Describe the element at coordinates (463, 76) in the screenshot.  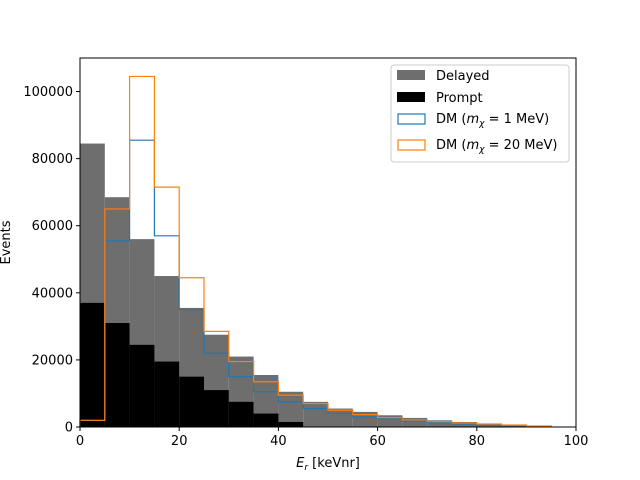
I see `legend-label: Delayed` at that location.